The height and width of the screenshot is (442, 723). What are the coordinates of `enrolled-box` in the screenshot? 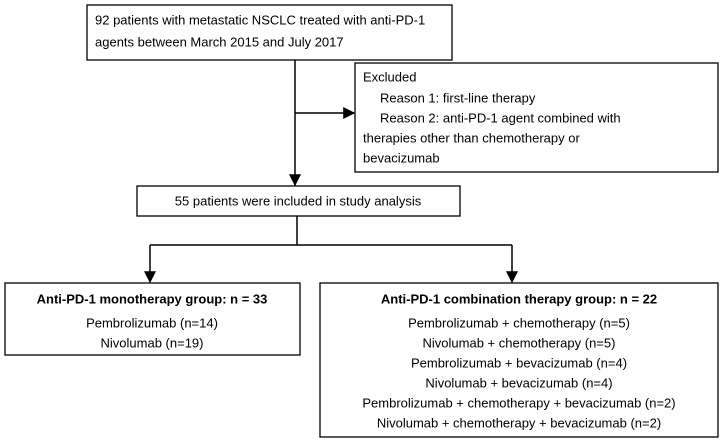 It's located at (269, 32).